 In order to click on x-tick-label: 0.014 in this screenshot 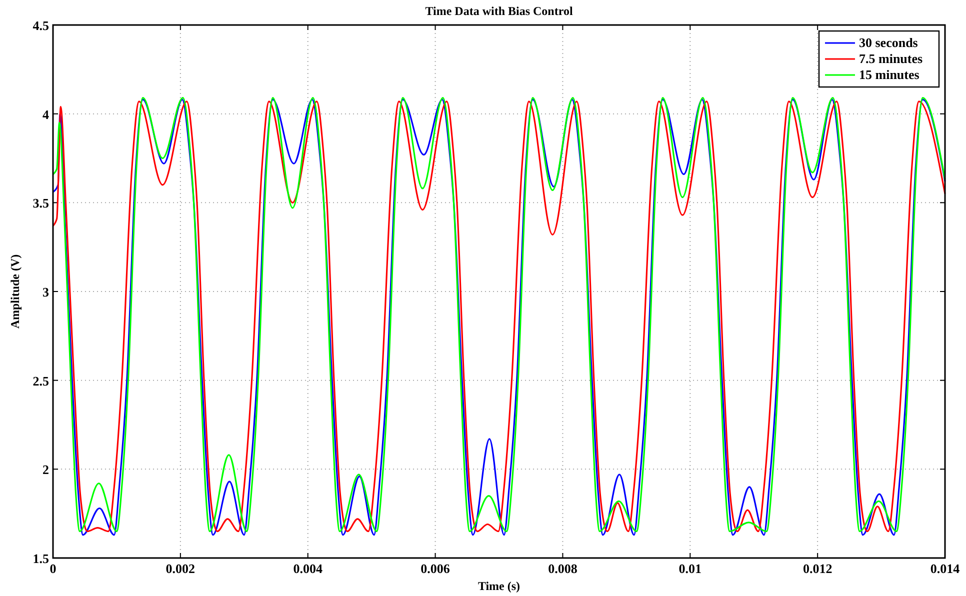, I will do `click(945, 568)`.